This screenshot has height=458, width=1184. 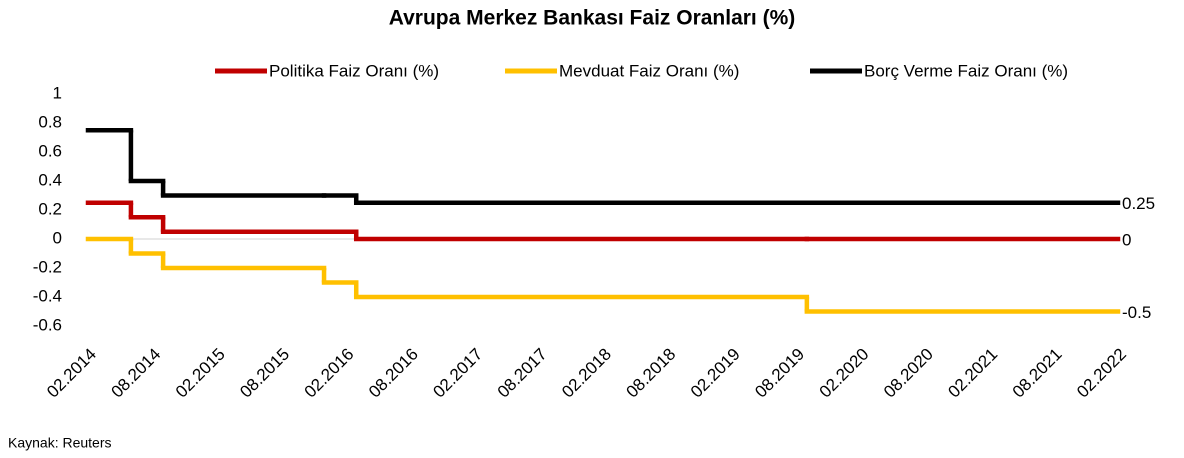 I want to click on x-tick-label: 08.2019, so click(x=779, y=373).